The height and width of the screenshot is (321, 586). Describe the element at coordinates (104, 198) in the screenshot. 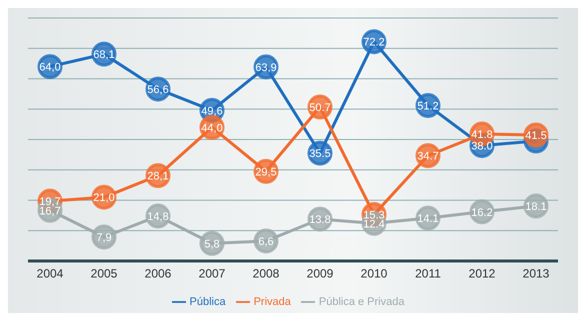

I see `data-label: 21,0` at that location.